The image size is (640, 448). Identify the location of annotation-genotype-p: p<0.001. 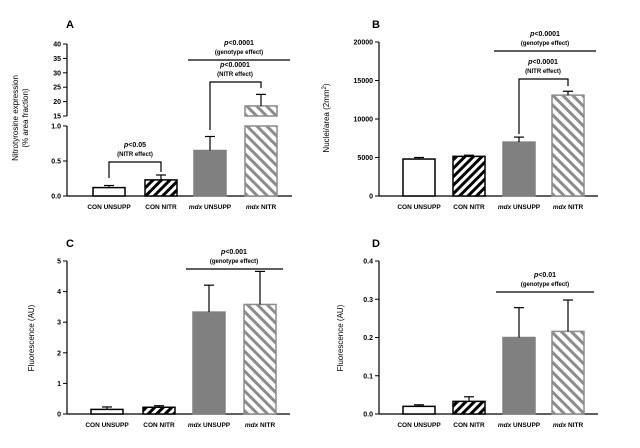
(233, 252).